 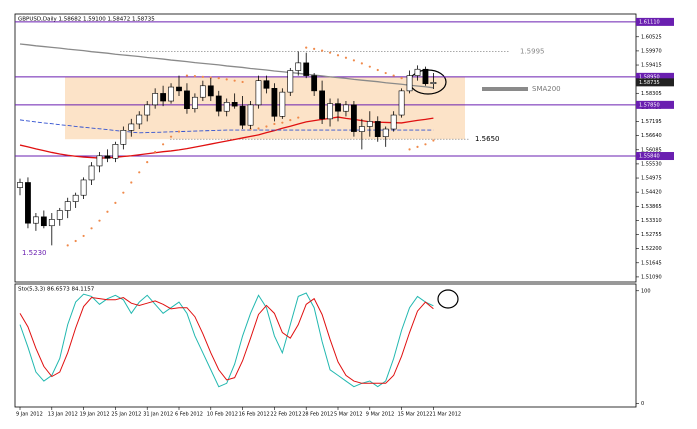 What do you see at coordinates (34, 253) in the screenshot?
I see `annotation-label: 1.5230` at bounding box center [34, 253].